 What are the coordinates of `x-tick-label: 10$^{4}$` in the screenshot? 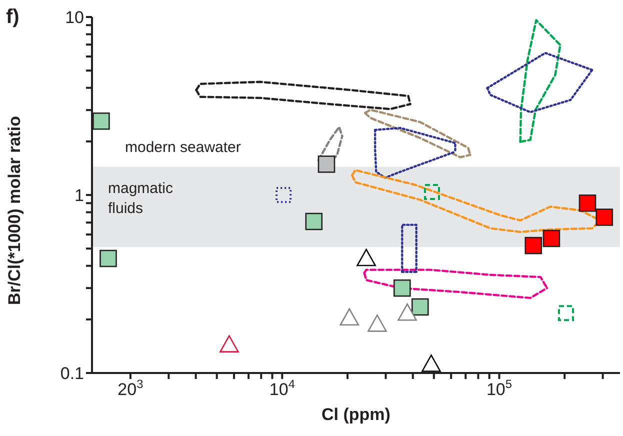 It's located at (282, 388).